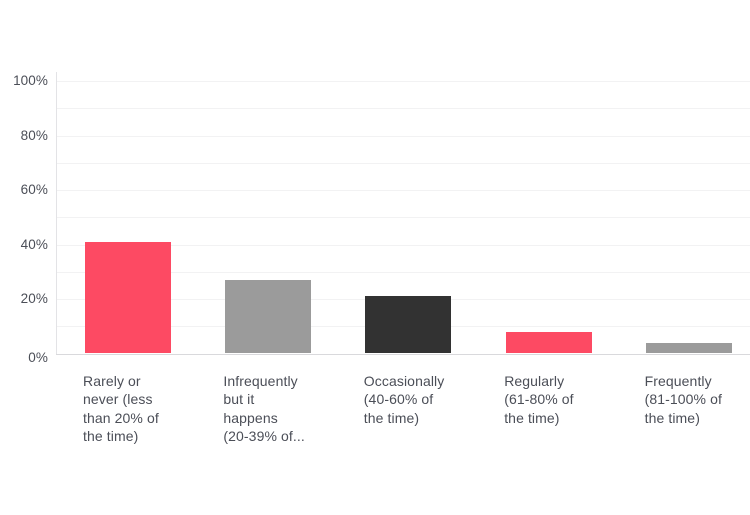  Describe the element at coordinates (404, 381) in the screenshot. I see `category-label-line: Occasionally` at that location.